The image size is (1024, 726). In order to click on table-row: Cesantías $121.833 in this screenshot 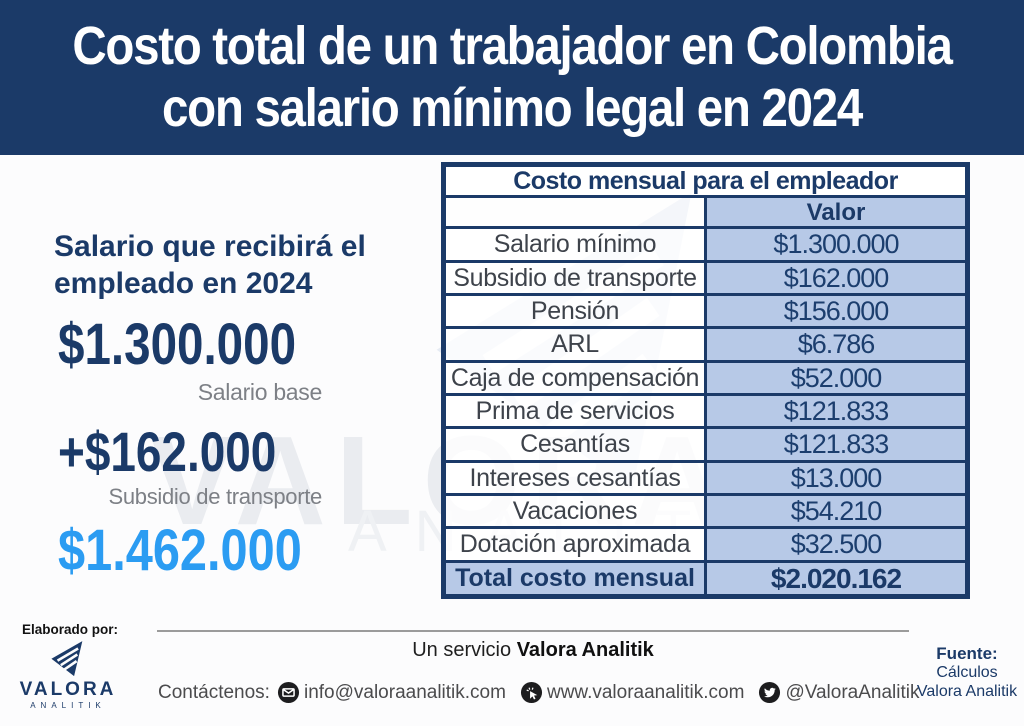, I will do `click(705, 444)`.